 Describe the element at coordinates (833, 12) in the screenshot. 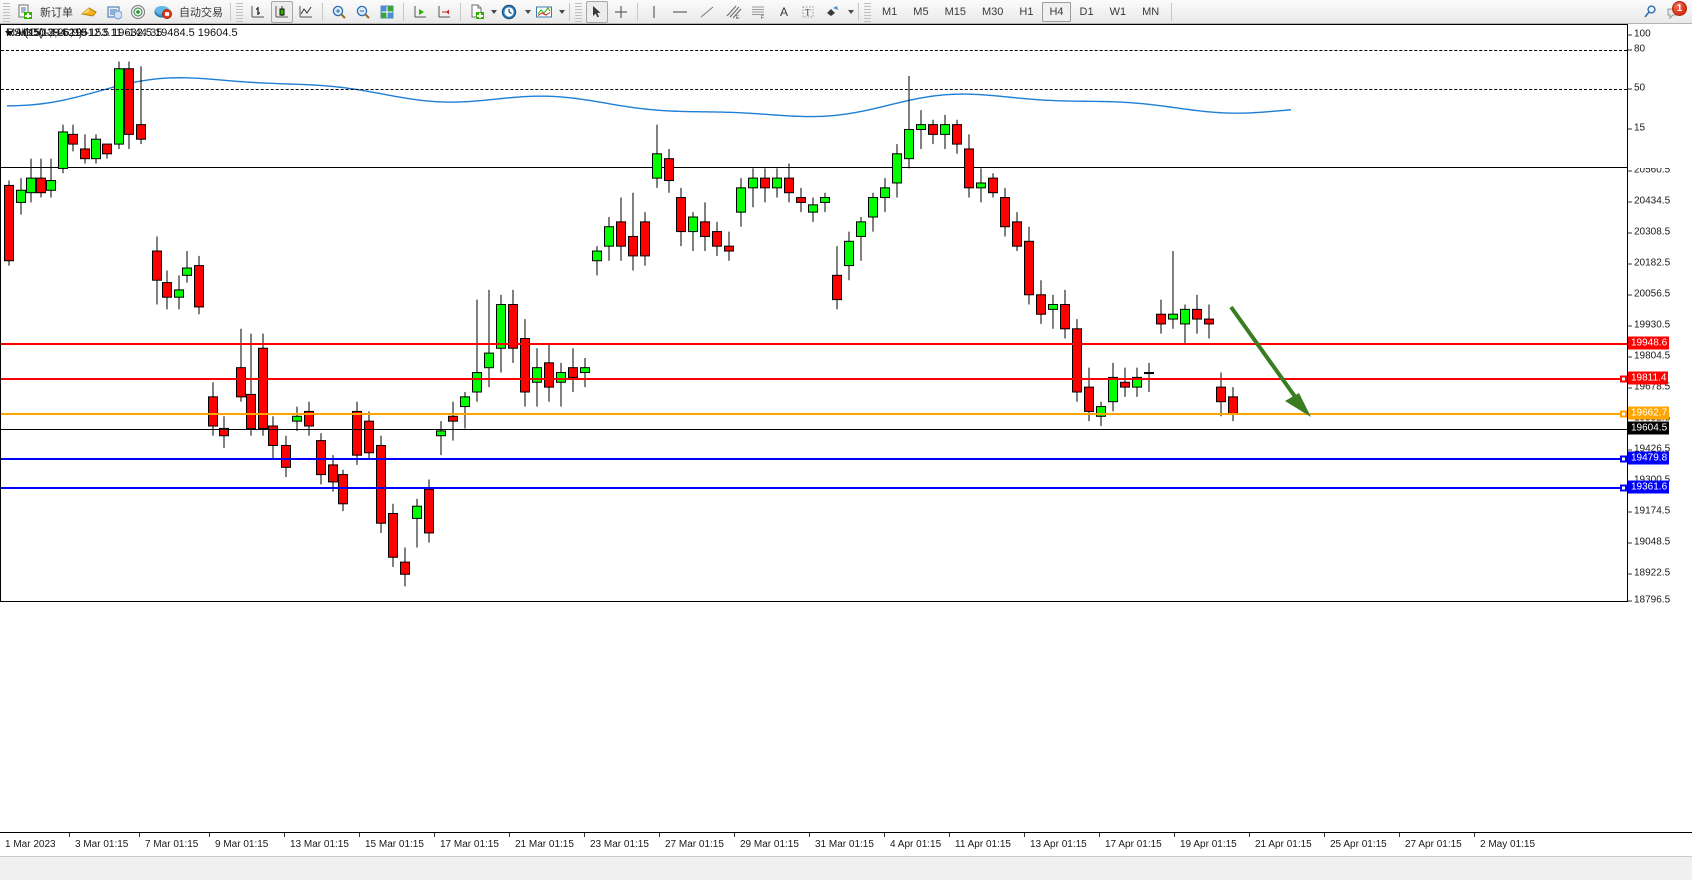

I see `shapes-button` at that location.